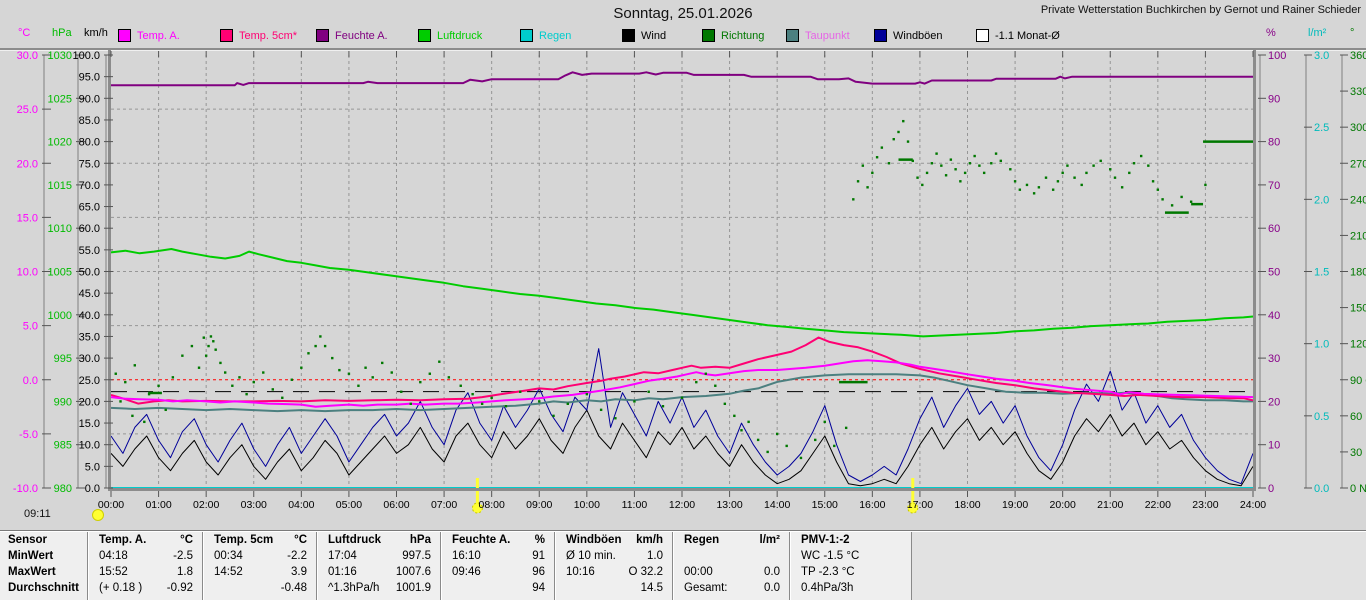  I want to click on table-cell-value: 1001.9, so click(413, 588).